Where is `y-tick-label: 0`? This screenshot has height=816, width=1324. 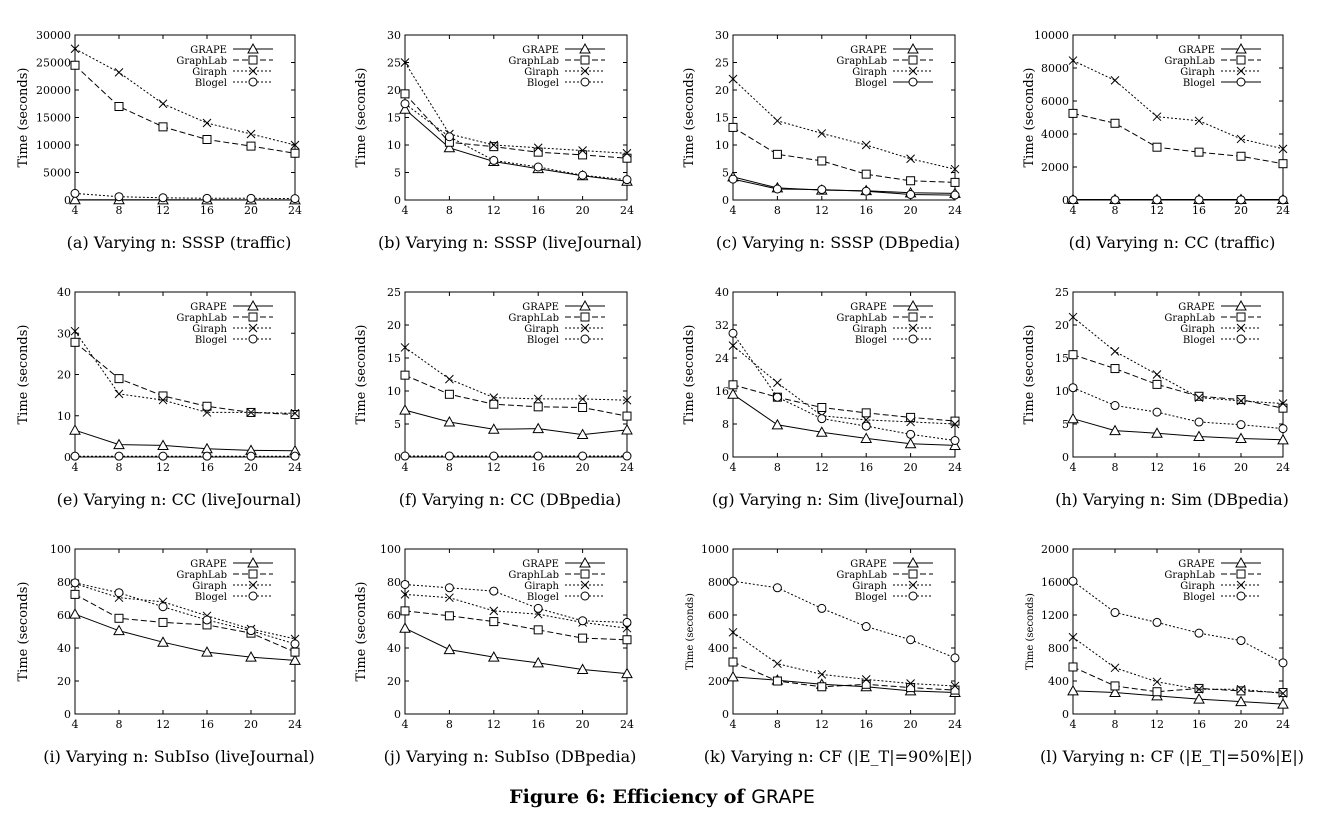
y-tick-label: 0 is located at coordinates (397, 714).